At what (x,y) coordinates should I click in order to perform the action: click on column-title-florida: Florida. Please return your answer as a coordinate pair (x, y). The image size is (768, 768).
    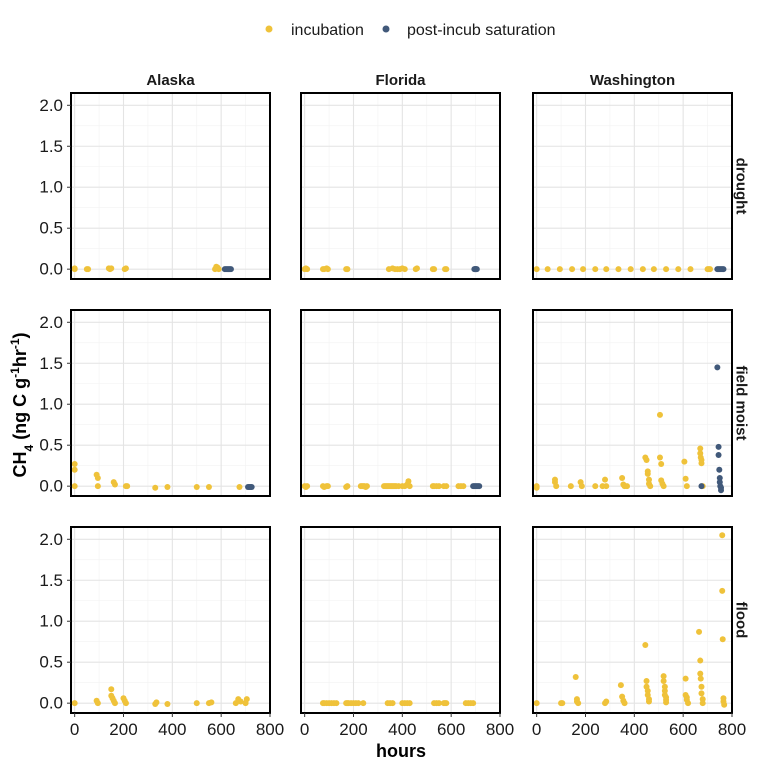
    Looking at the image, I should click on (400, 80).